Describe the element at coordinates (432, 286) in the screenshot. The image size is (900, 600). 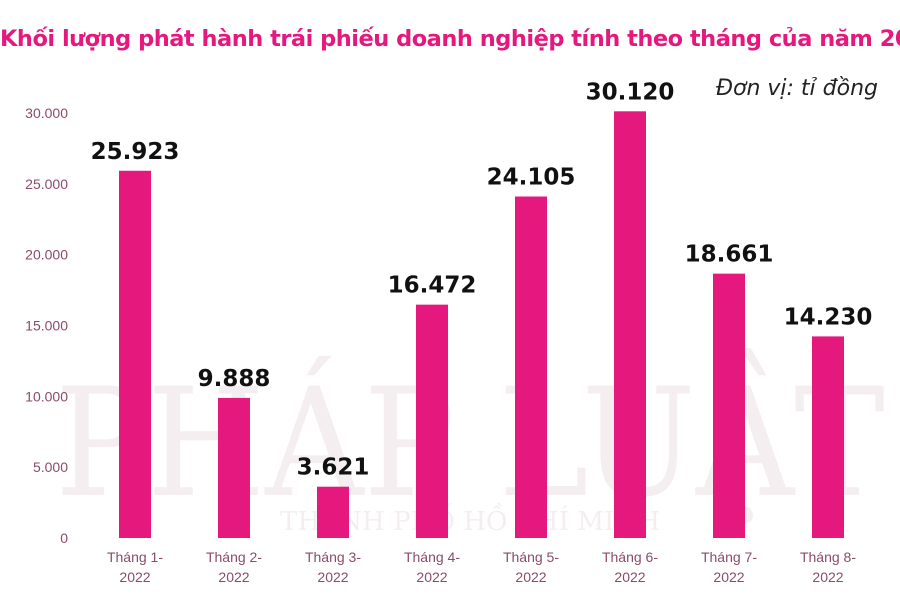
I see `bar-value-label: 16.472` at that location.